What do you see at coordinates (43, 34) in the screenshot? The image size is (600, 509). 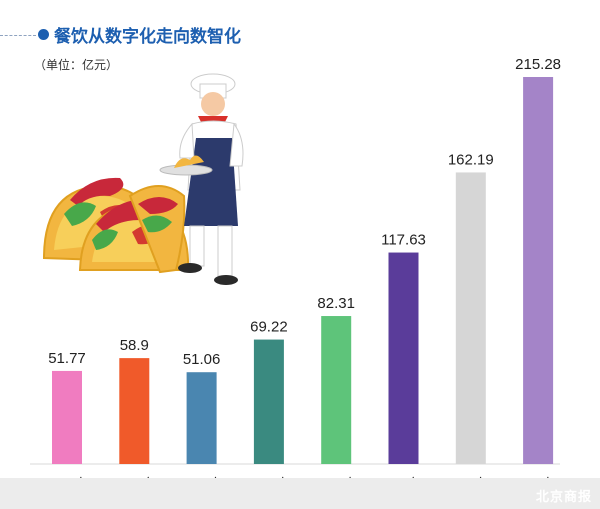 I see `title-bullet-icon` at bounding box center [43, 34].